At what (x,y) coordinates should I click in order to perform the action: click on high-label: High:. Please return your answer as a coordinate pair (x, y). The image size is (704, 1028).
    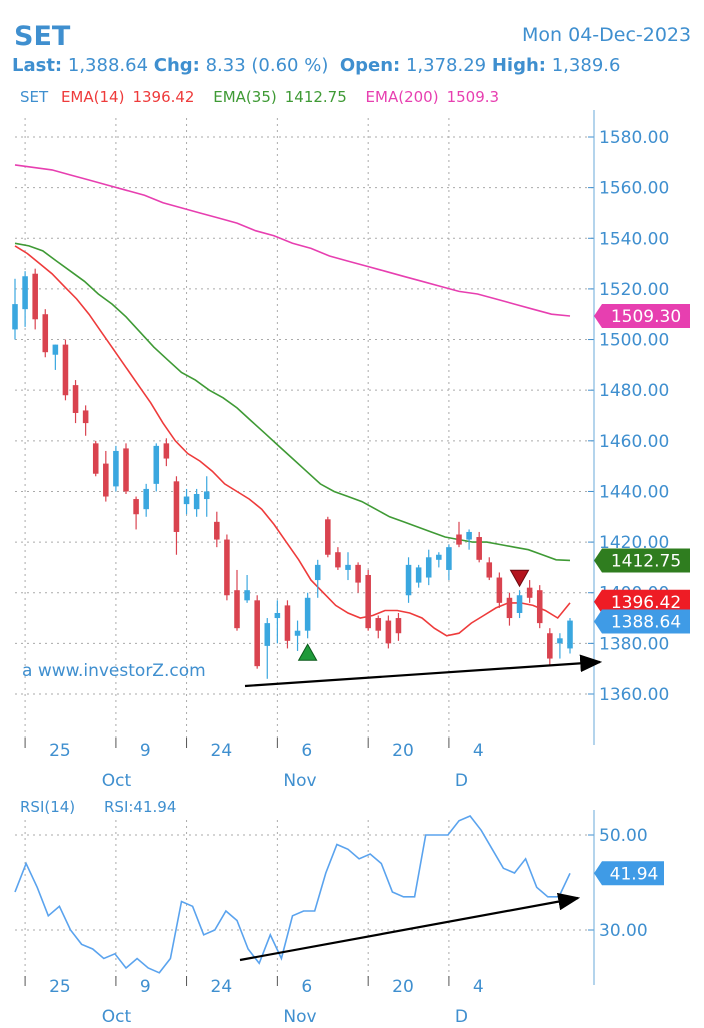
    Looking at the image, I should click on (518, 65).